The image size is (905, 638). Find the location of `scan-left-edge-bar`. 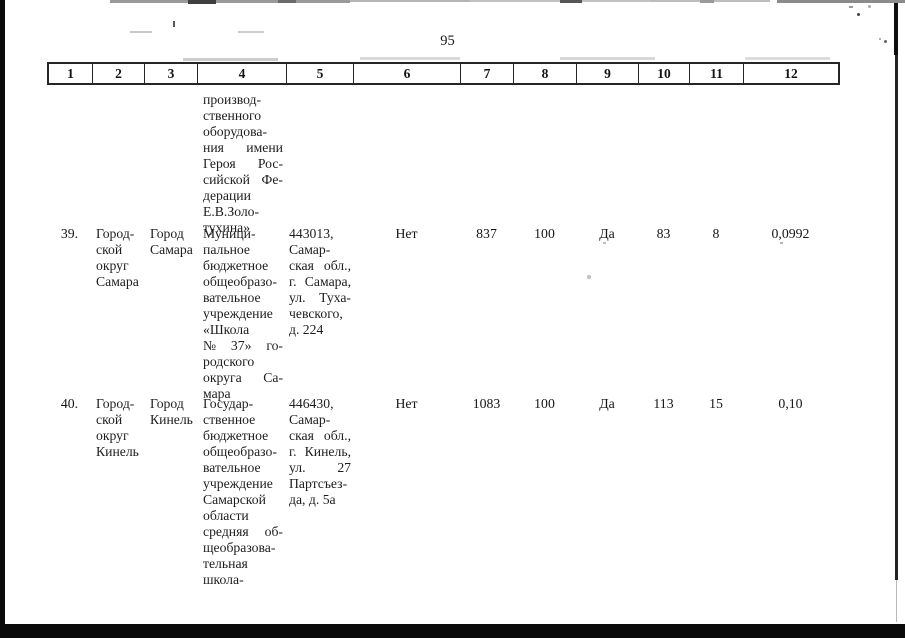

scan-left-edge-bar is located at coordinates (2, 319).